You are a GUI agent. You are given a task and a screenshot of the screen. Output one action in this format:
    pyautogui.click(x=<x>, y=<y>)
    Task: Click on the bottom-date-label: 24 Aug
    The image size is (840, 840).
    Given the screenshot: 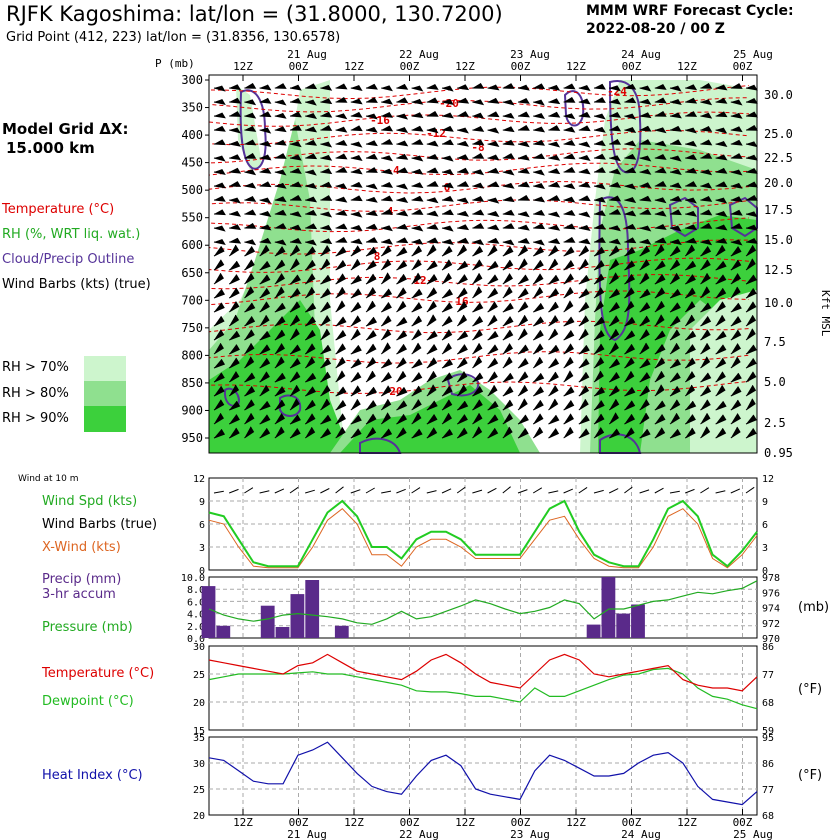 What is the action you would take?
    pyautogui.click(x=641, y=834)
    